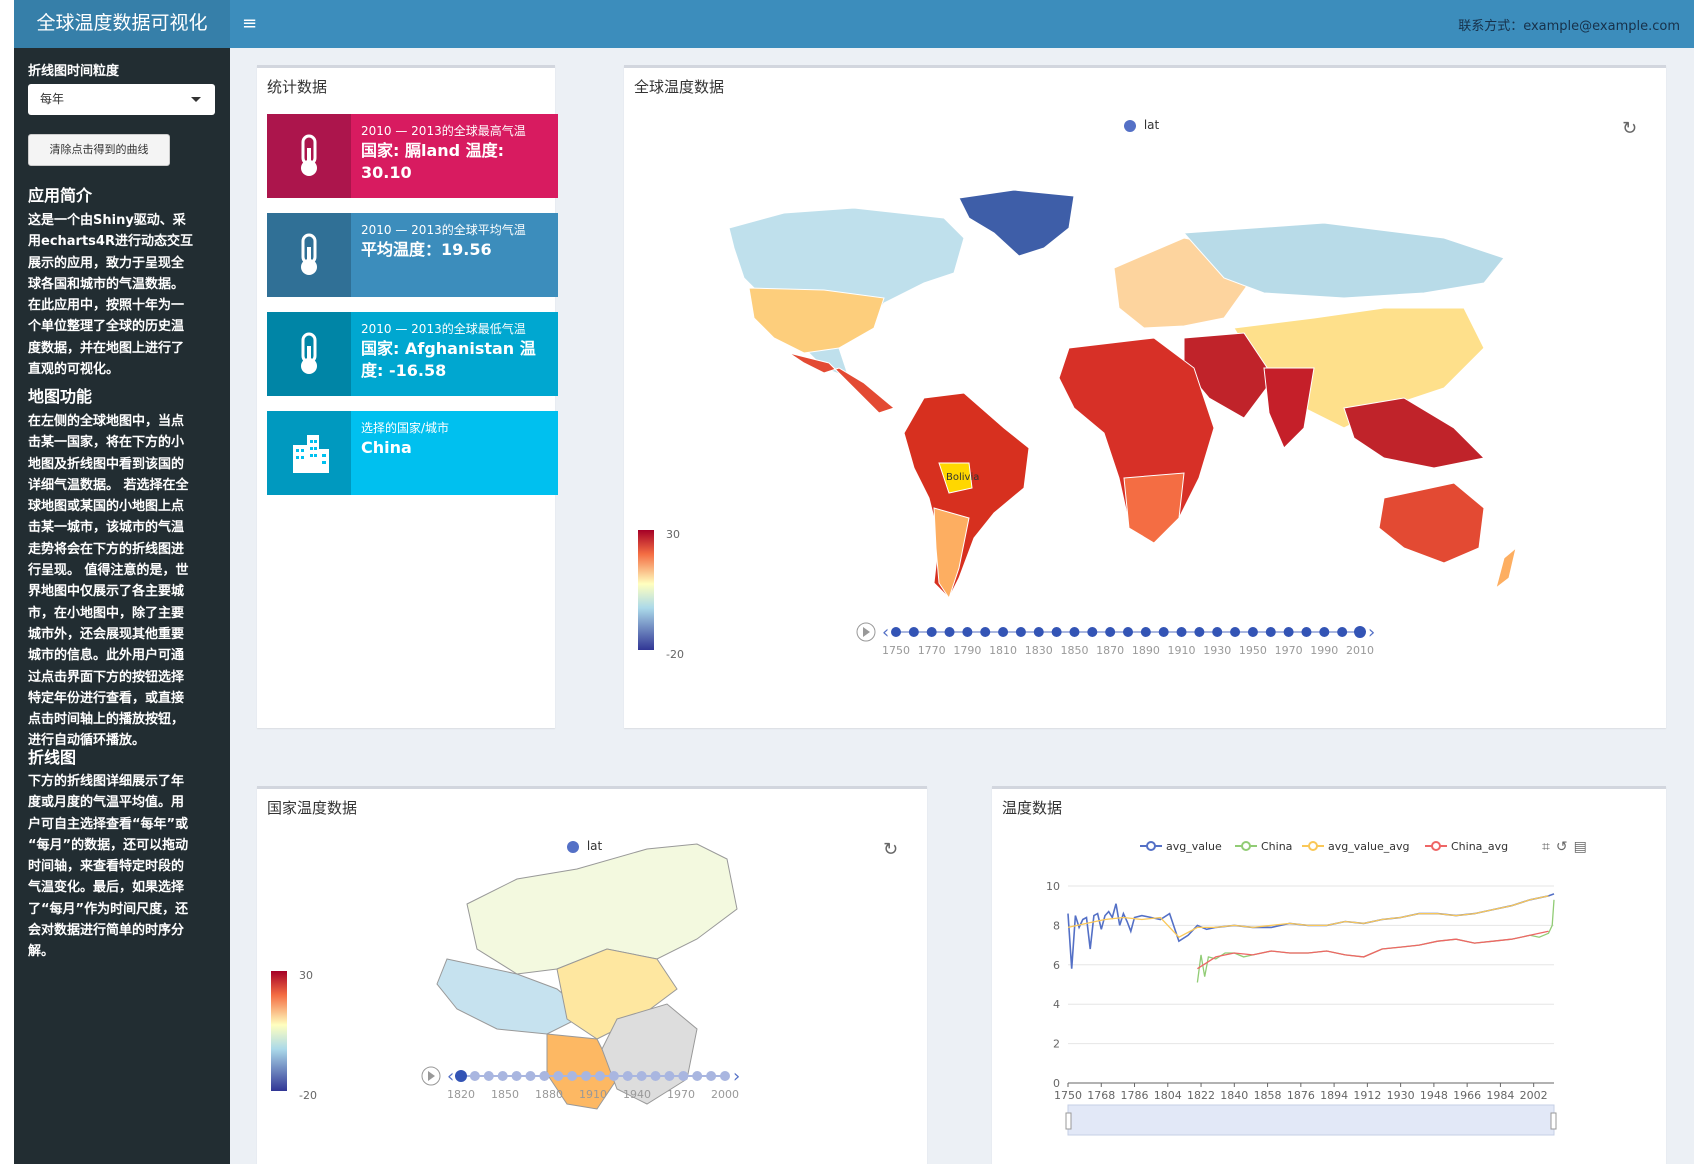  What do you see at coordinates (1151, 125) in the screenshot?
I see `world-map-legend-label: lat` at bounding box center [1151, 125].